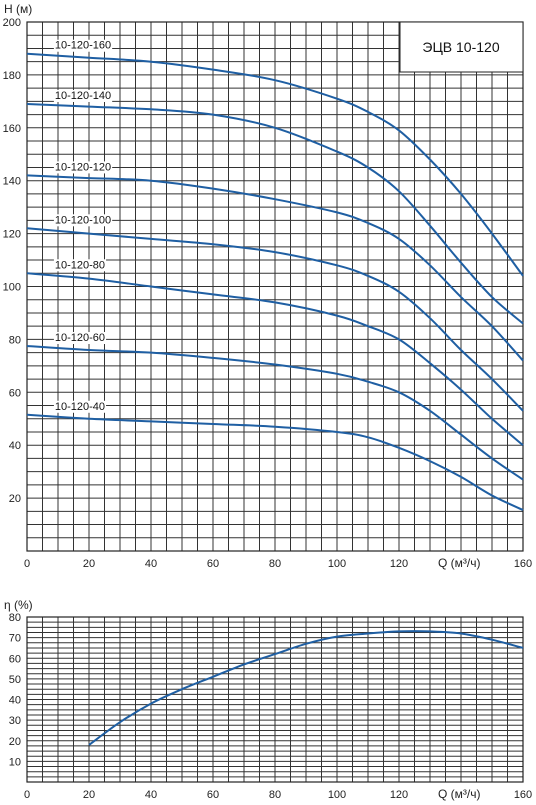  I want to click on head-y-axis-label: H (м), so click(18, 9).